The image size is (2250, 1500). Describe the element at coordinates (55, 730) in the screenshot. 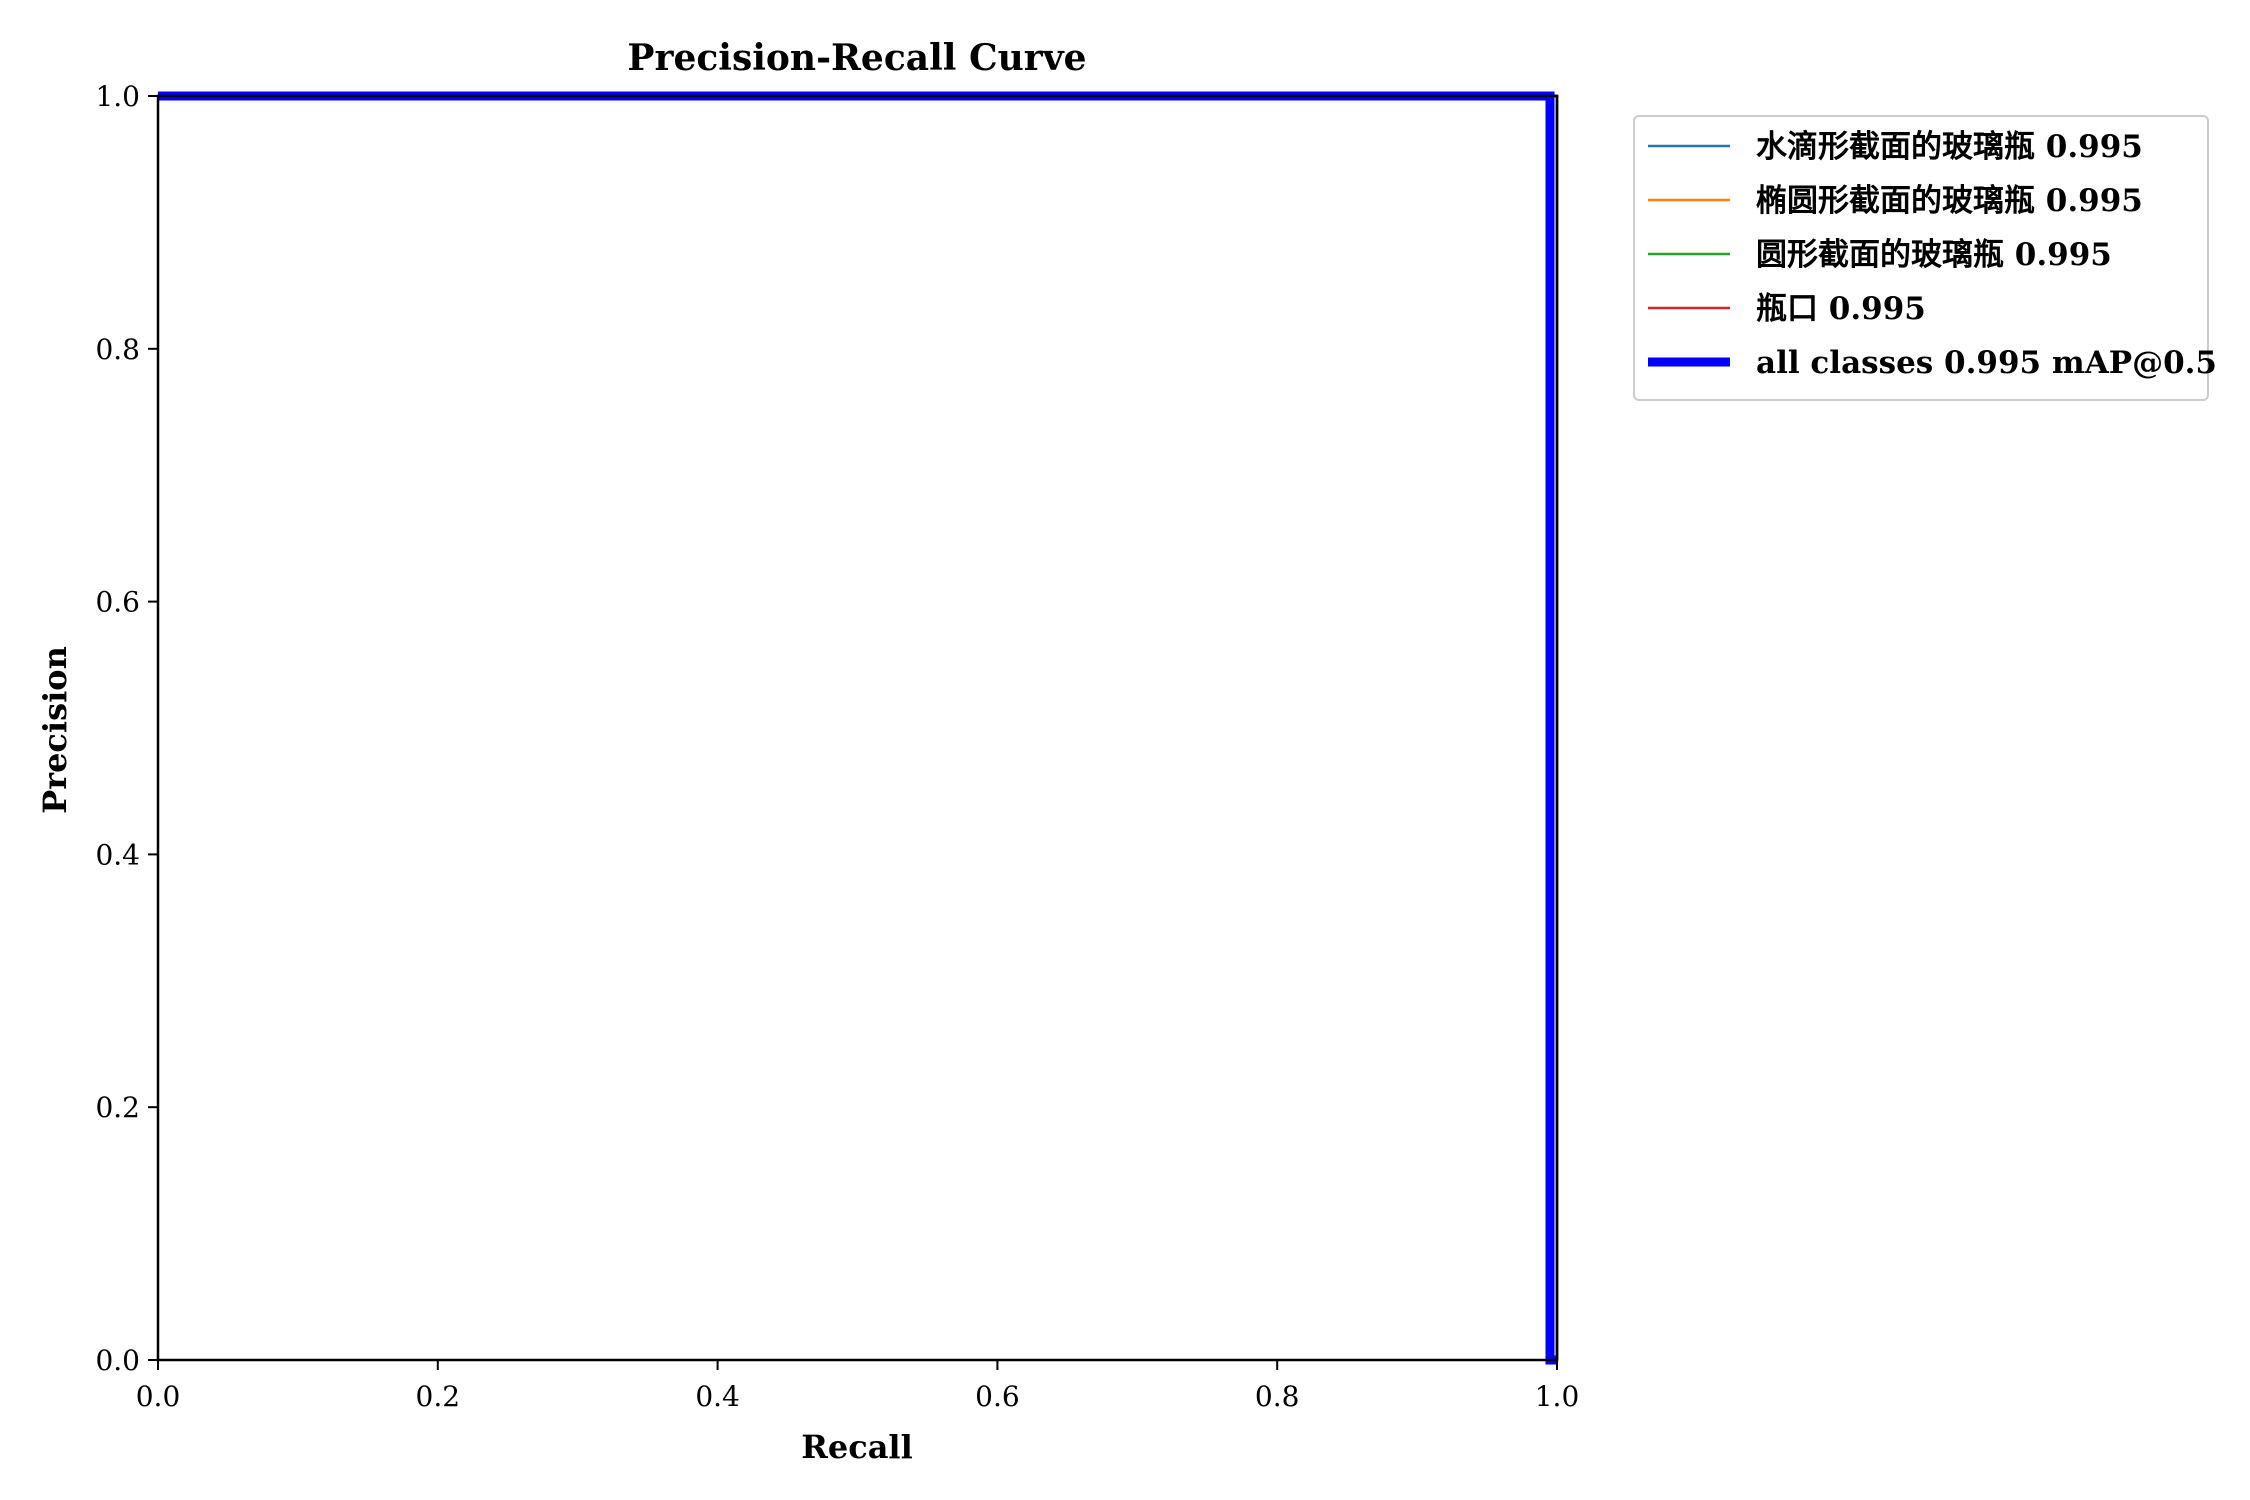

I see `y-axis-label: Precision` at that location.